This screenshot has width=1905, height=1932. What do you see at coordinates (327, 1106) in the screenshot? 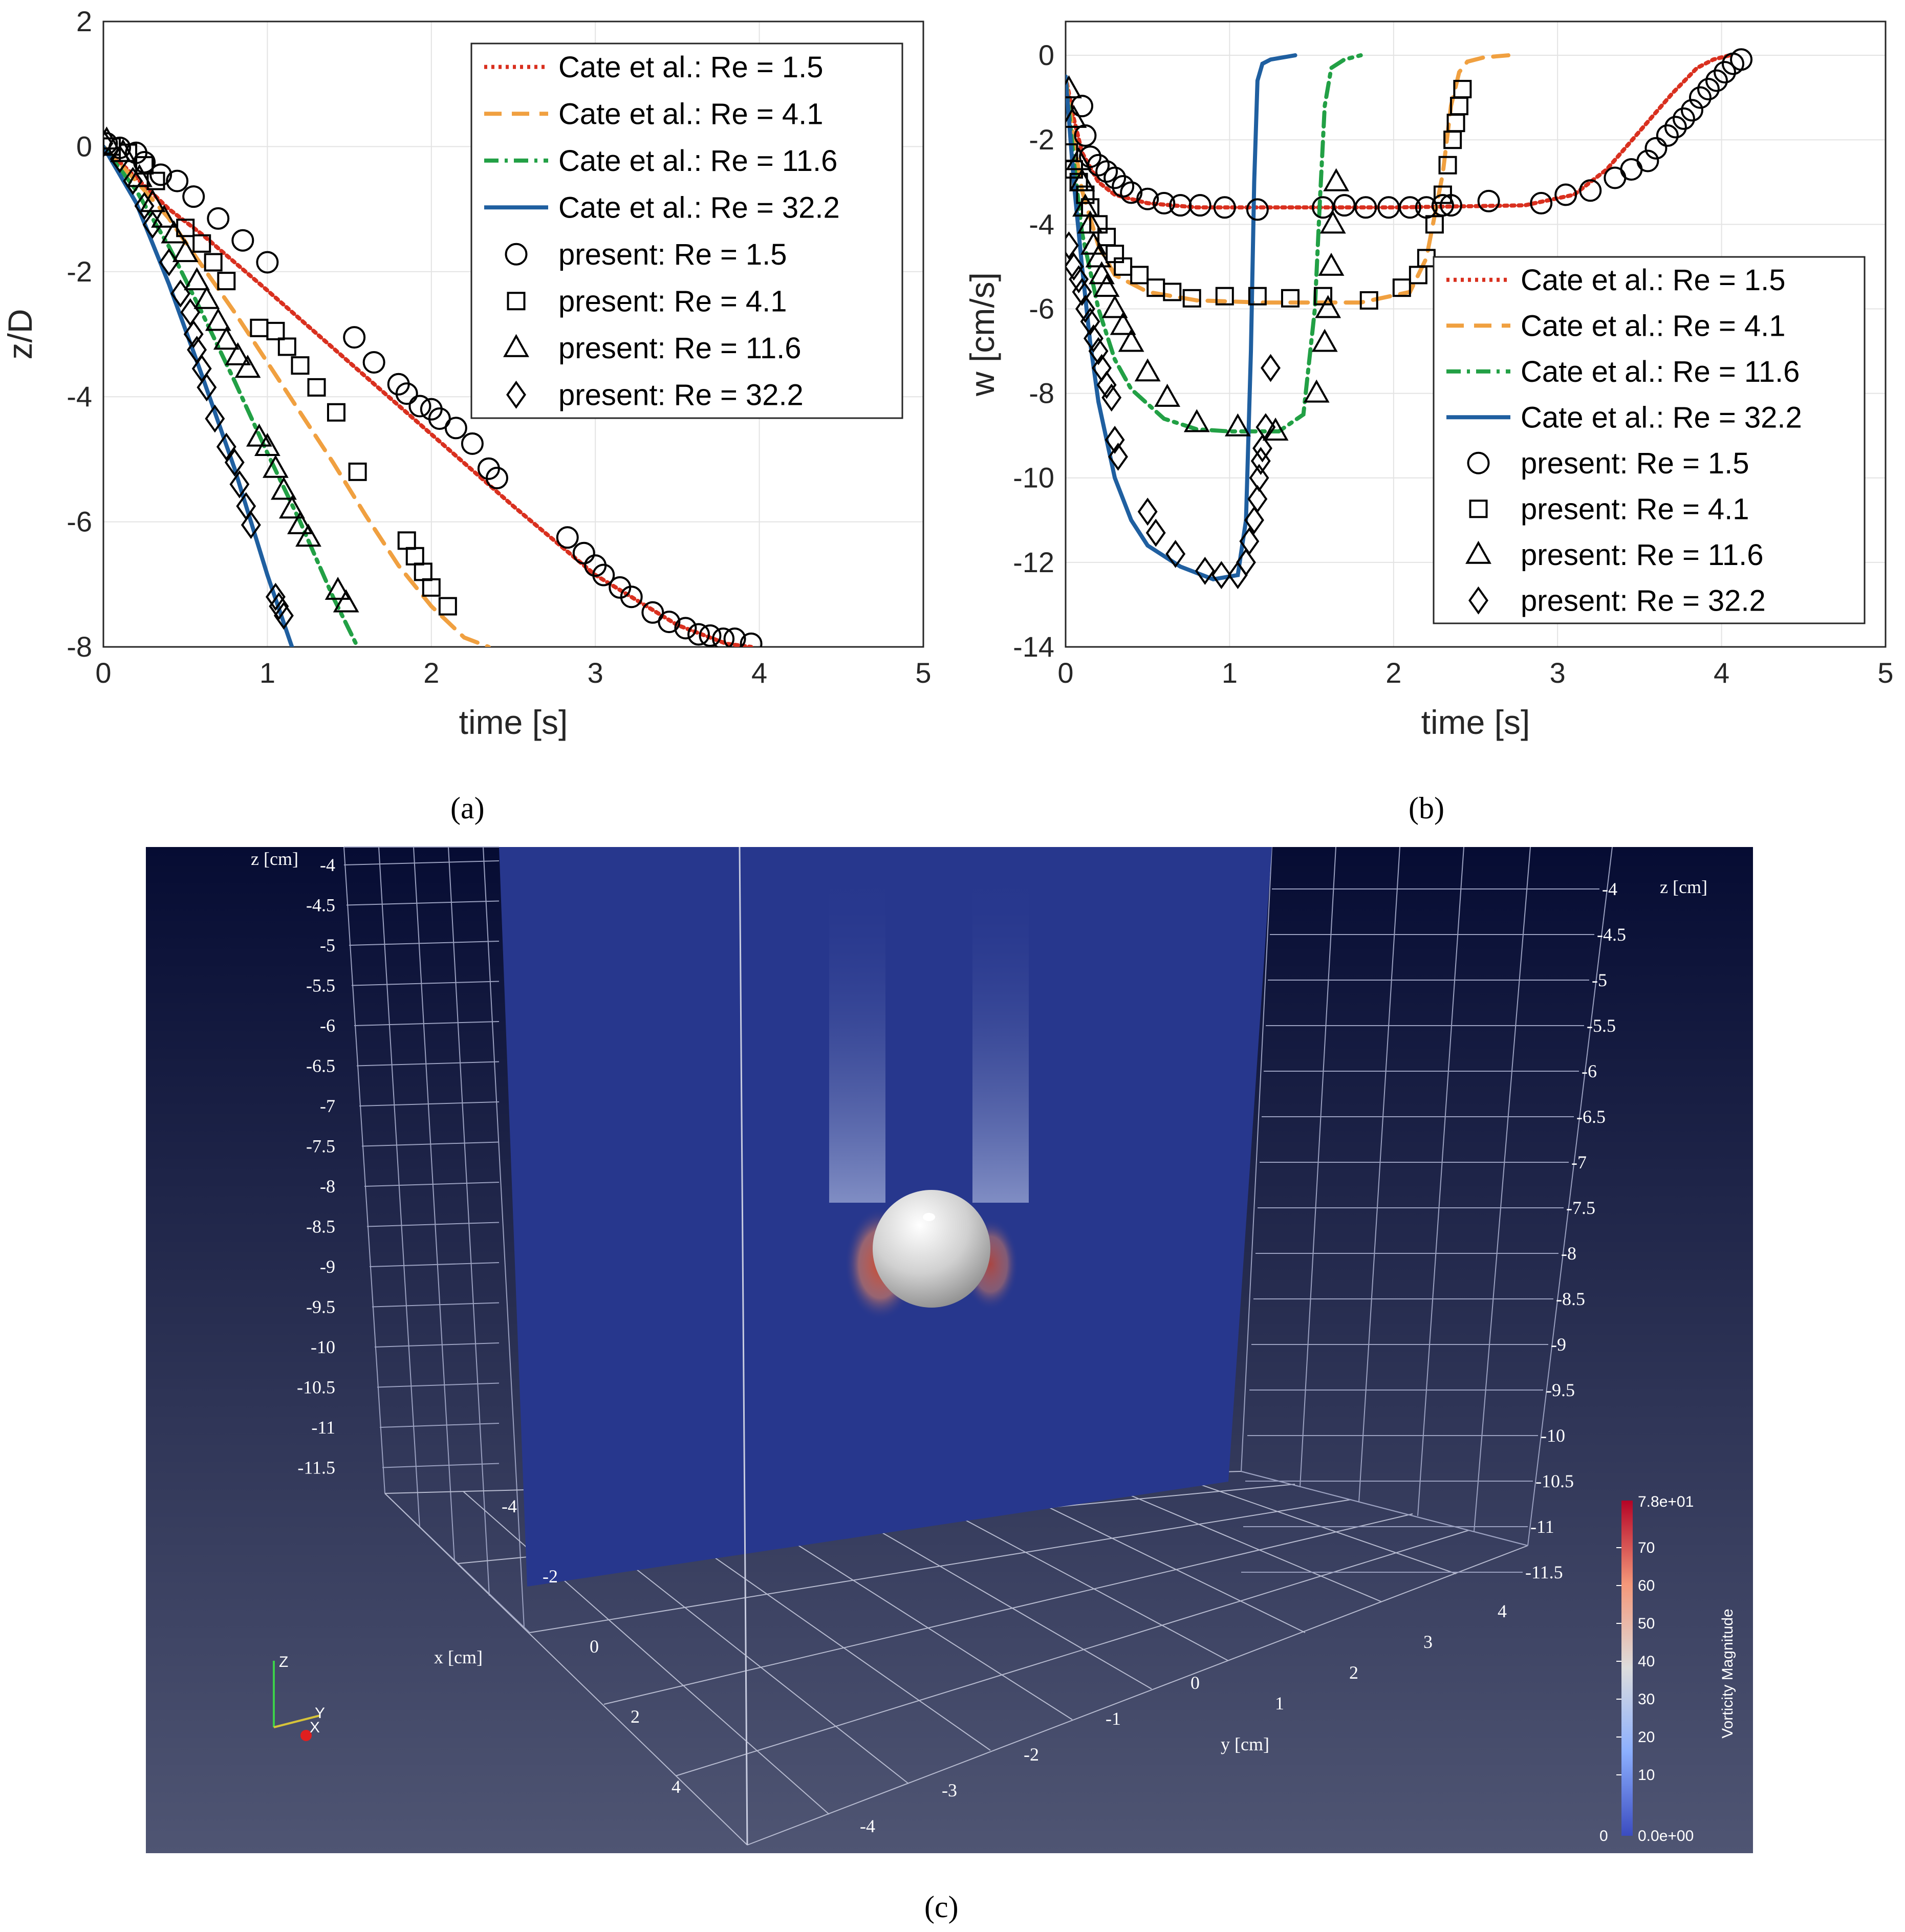
I see `z-tick-left: -7` at bounding box center [327, 1106].